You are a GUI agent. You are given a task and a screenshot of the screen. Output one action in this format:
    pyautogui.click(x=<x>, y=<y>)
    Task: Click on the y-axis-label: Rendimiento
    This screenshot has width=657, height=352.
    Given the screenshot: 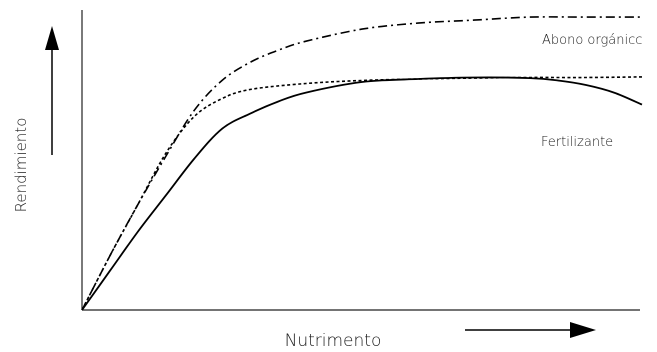 What is the action you would take?
    pyautogui.click(x=21, y=165)
    